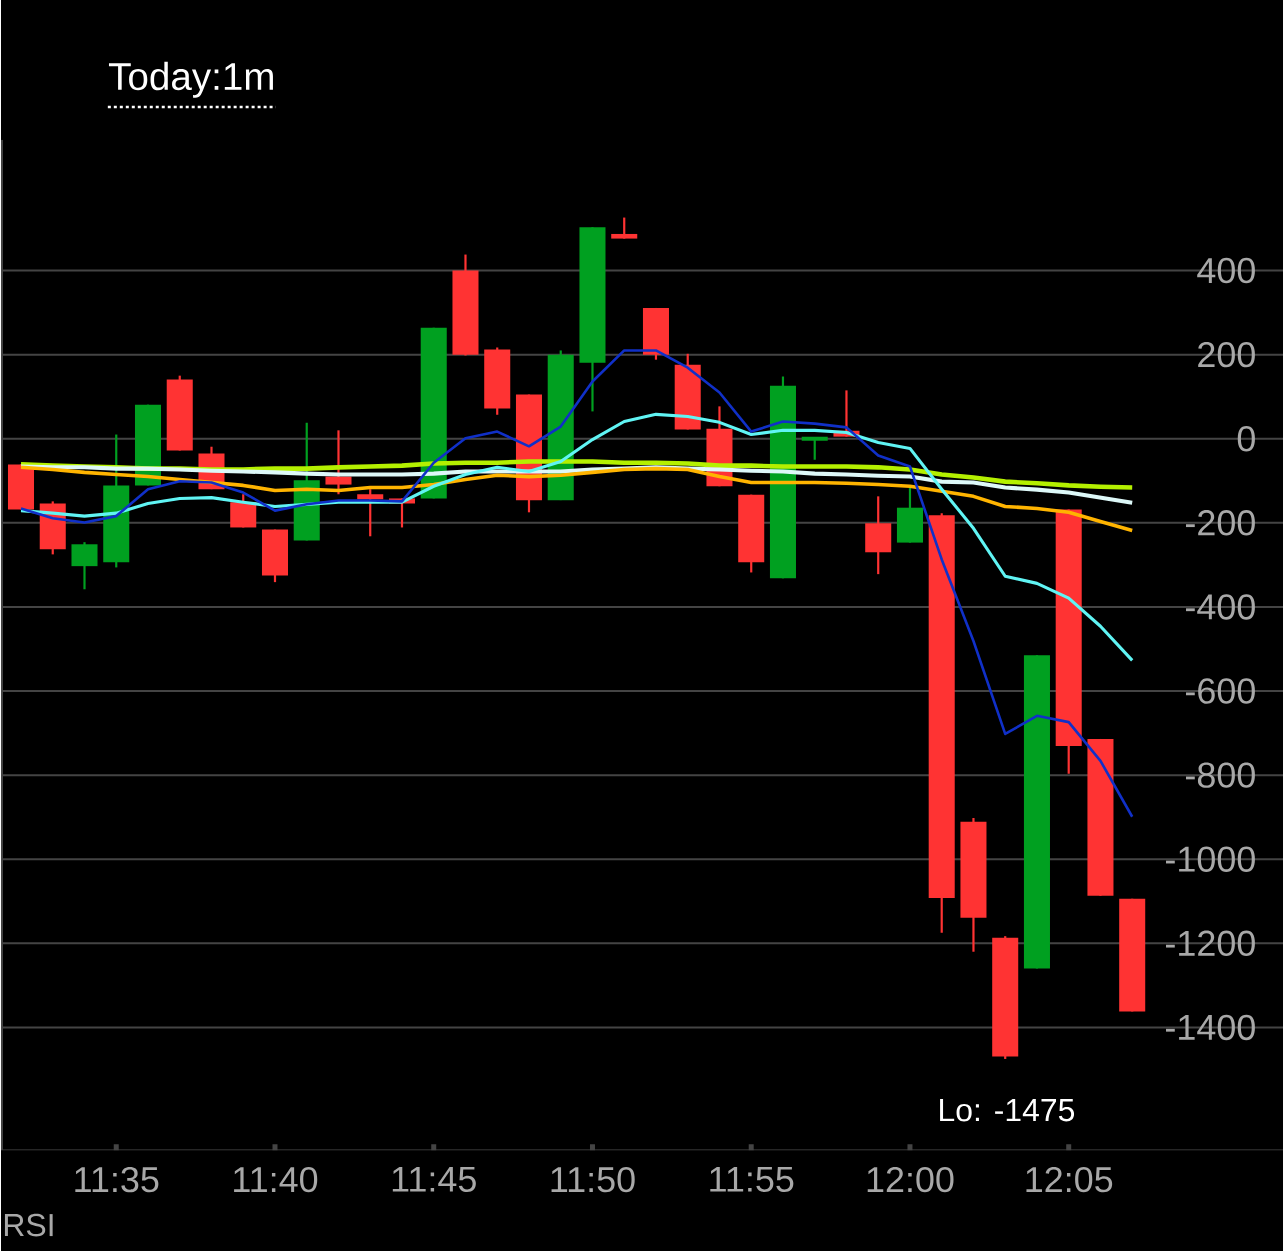 The height and width of the screenshot is (1251, 1284). Describe the element at coordinates (28, 1225) in the screenshot. I see `text: RSI` at that location.